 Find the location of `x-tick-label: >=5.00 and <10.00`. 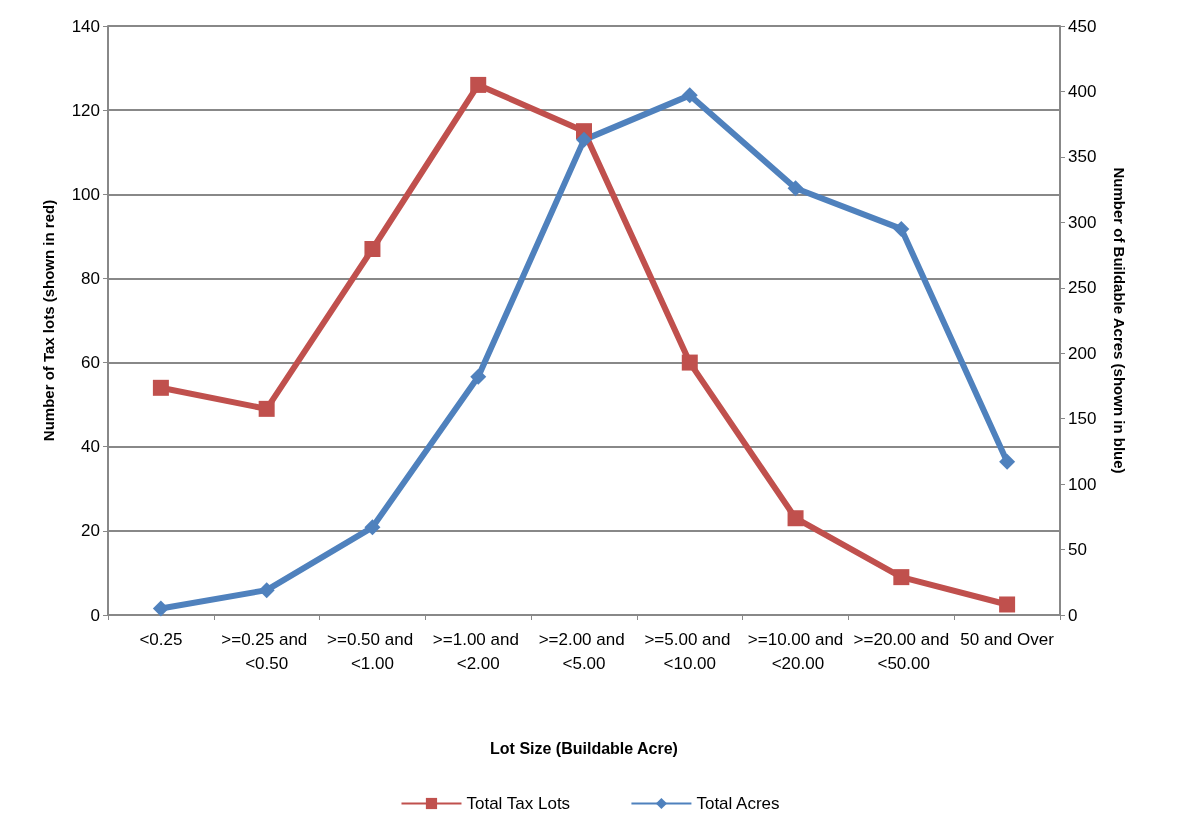

x-tick-label: >=5.00 and <10.00 is located at coordinates (690, 651).